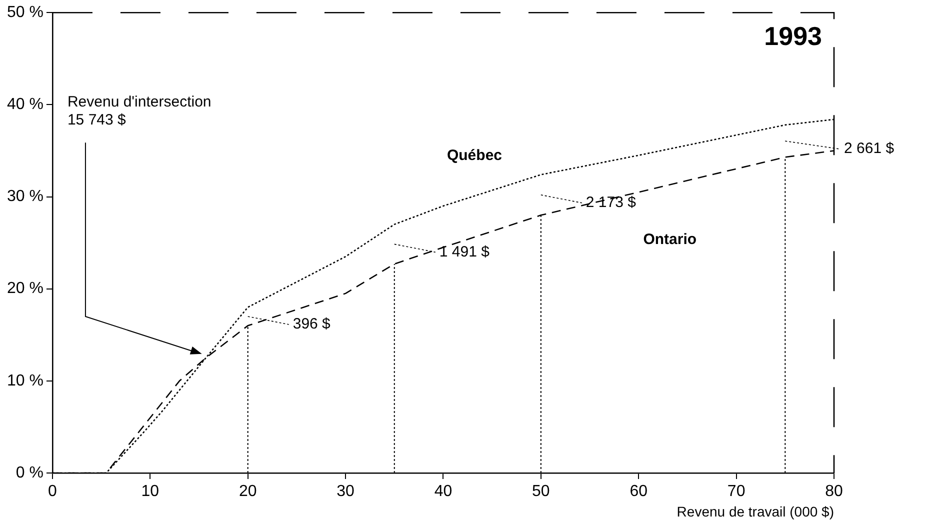 The image size is (929, 529). I want to click on y-tick-label: 0 %, so click(30, 473).